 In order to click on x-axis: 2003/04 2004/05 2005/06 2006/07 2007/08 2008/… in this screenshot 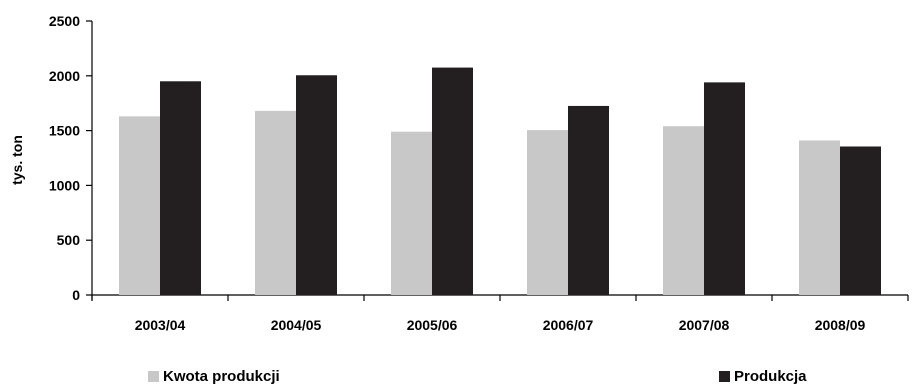, I will do `click(500, 313)`.